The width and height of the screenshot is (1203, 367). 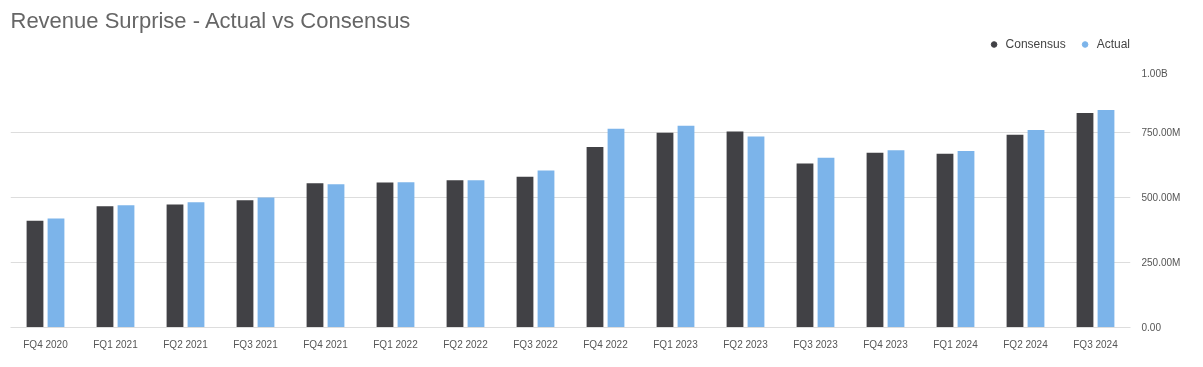 I want to click on x-tick-label: FQ3 2023, so click(x=816, y=344).